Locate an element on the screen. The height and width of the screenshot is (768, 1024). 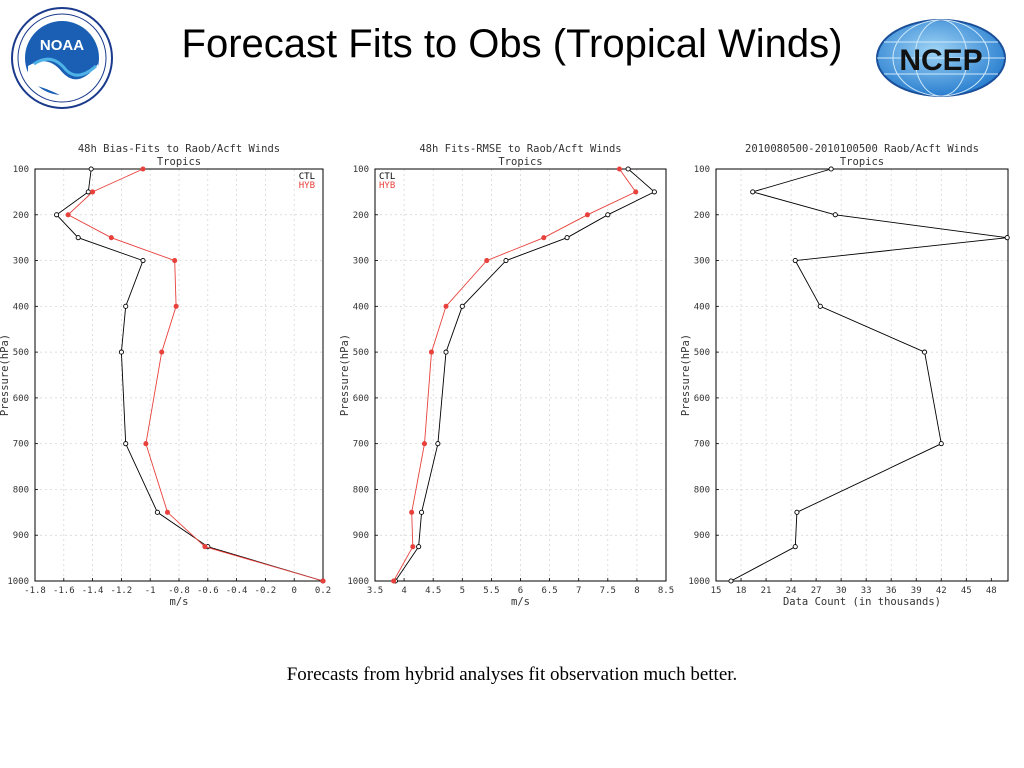
chart-title: 2010080500-2010100500 Raob/Acft Winds is located at coordinates (862, 149).